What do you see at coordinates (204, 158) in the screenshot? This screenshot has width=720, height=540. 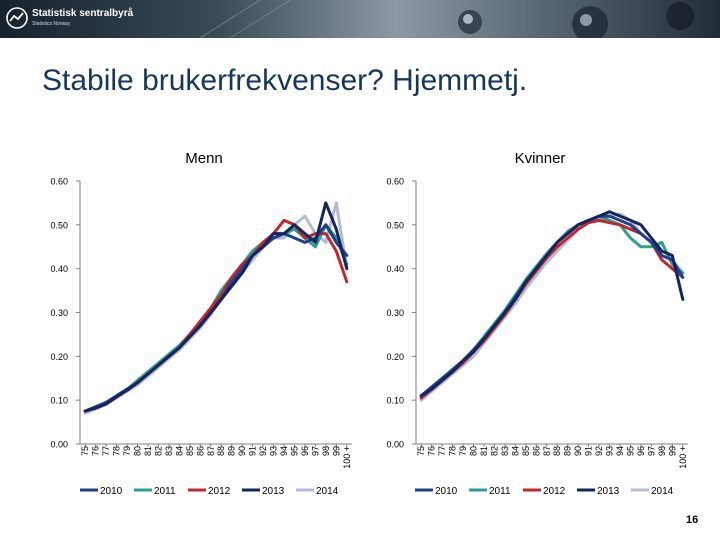 I see `chart-title: Menn` at bounding box center [204, 158].